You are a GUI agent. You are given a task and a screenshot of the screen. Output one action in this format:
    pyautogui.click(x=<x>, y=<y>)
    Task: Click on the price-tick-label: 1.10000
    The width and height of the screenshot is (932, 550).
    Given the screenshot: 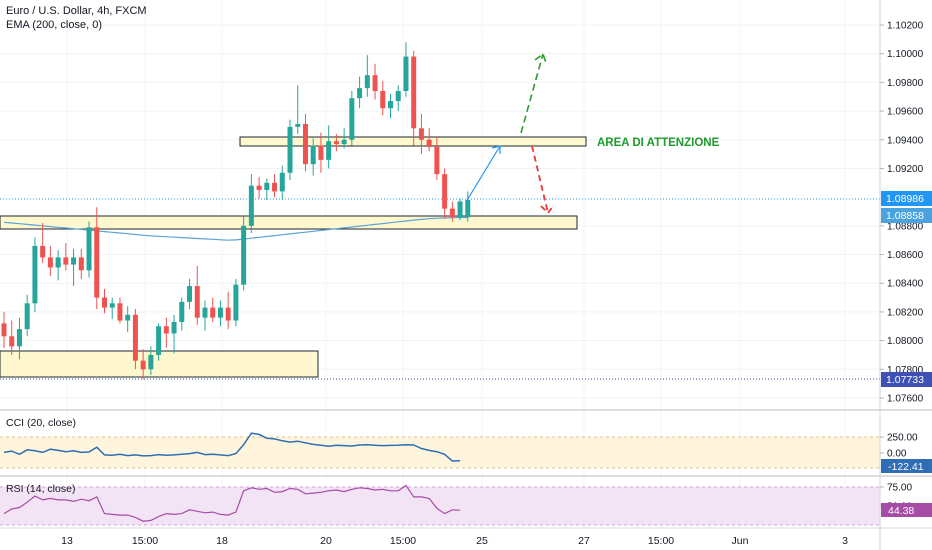 What is the action you would take?
    pyautogui.click(x=905, y=54)
    